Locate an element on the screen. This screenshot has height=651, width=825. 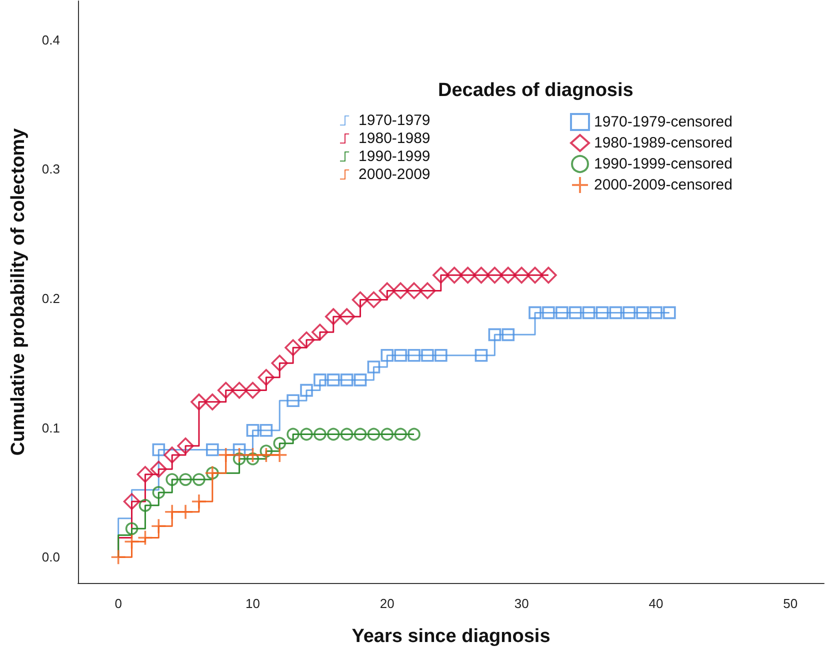
legend-label: 1980-1989 is located at coordinates (394, 138).